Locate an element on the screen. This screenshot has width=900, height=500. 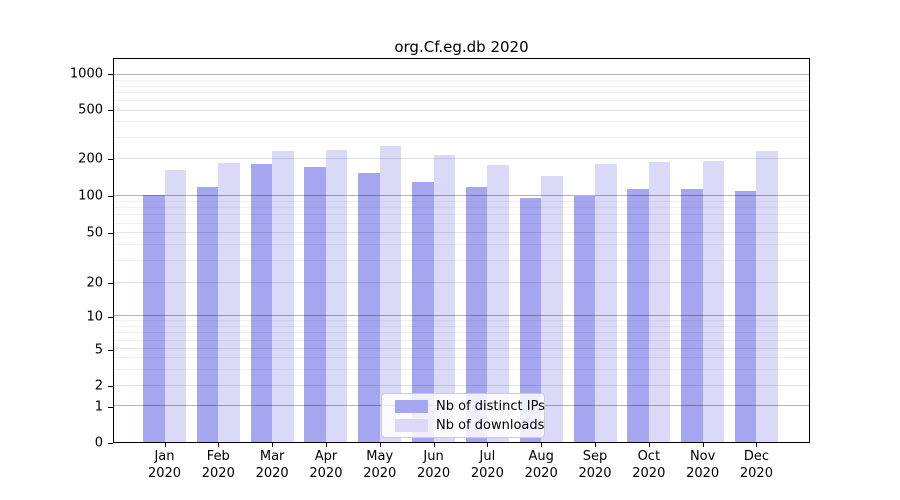
bar-group-apr: Apr 2020 is located at coordinates (326, 270).